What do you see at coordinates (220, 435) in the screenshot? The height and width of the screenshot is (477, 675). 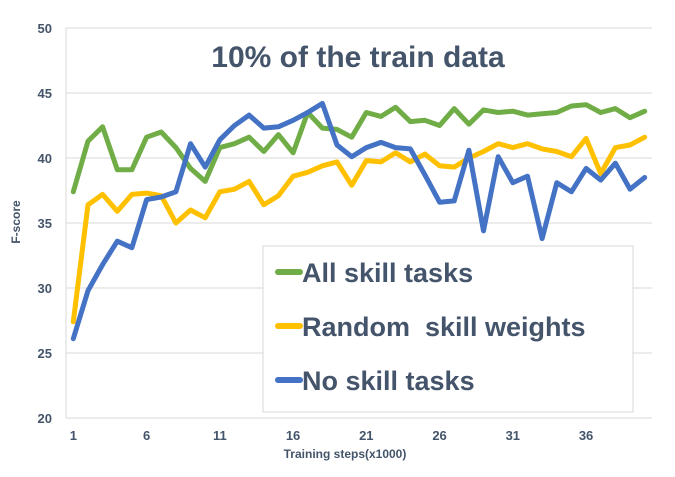 I see `x-tick-label: 11` at bounding box center [220, 435].